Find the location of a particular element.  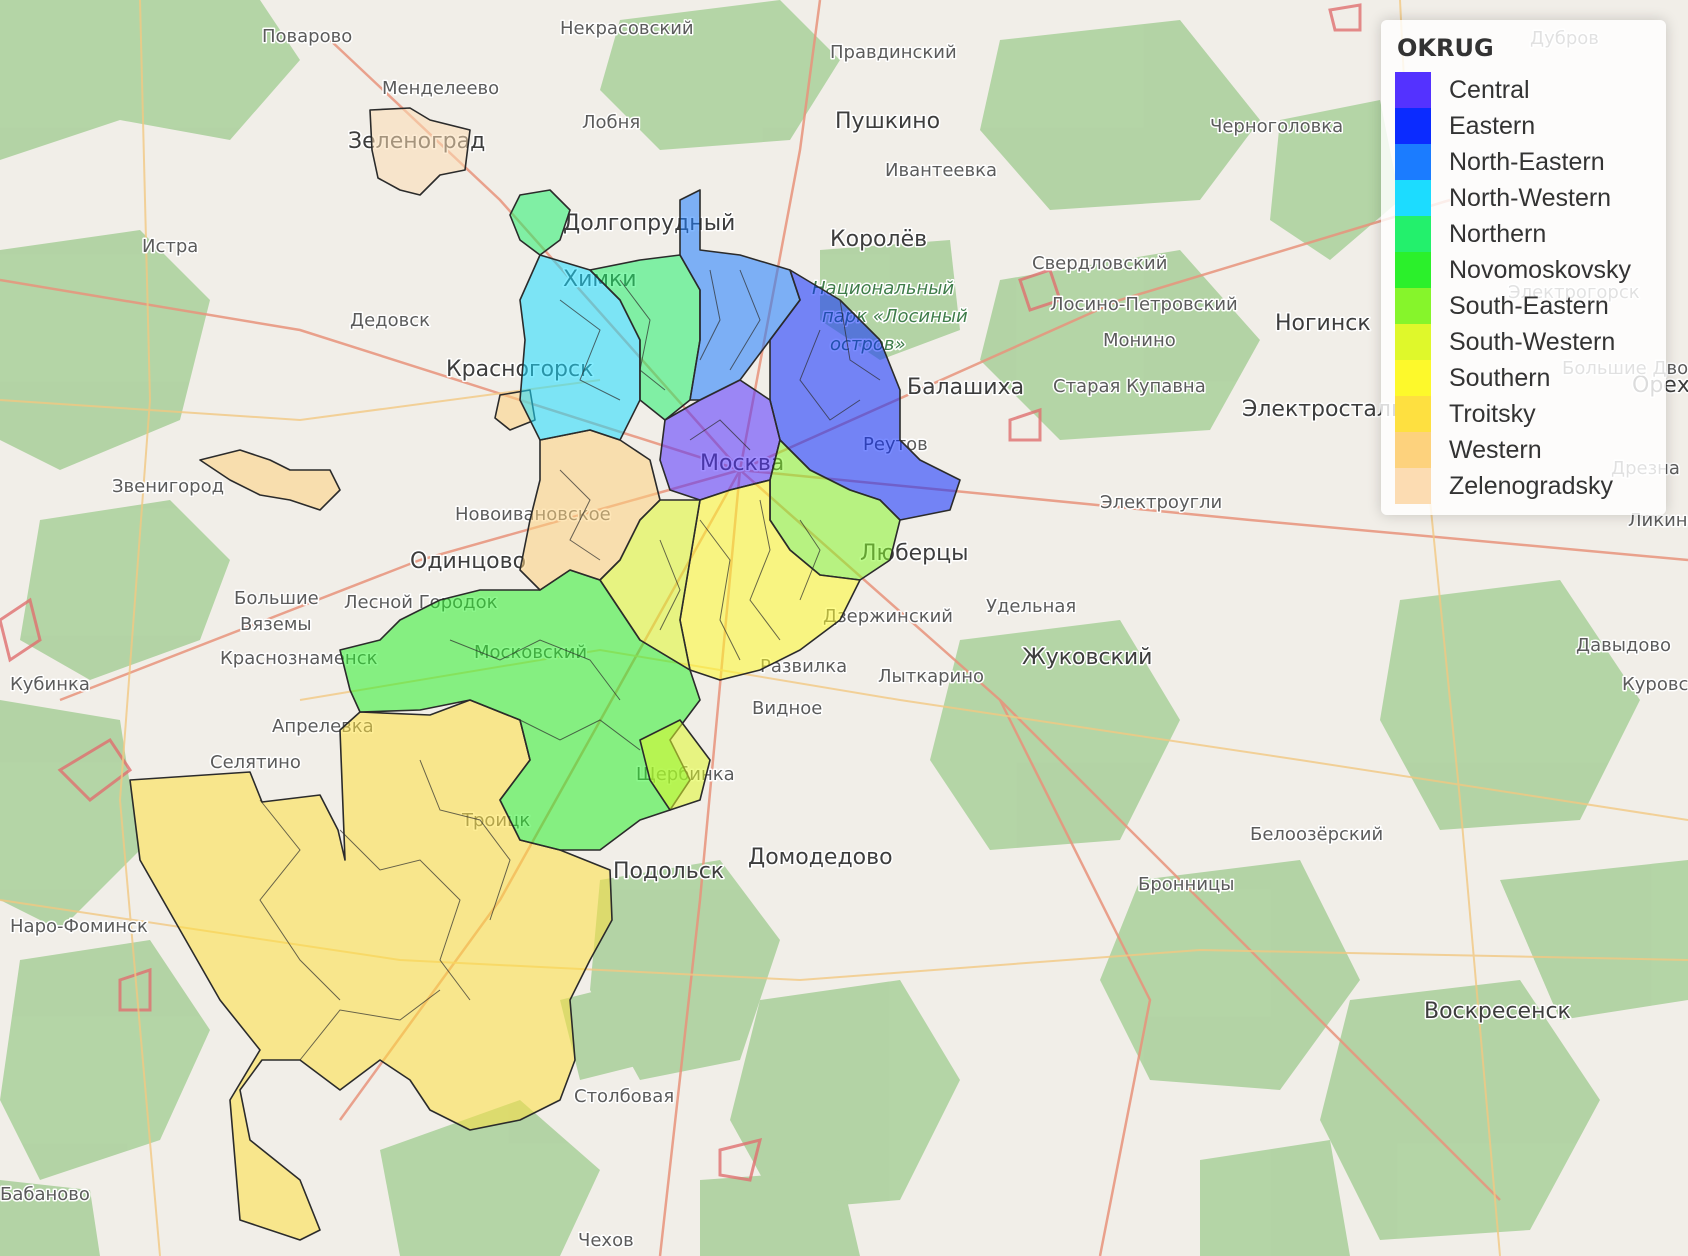

legend-item: North-Eastern is located at coordinates (1523, 162).